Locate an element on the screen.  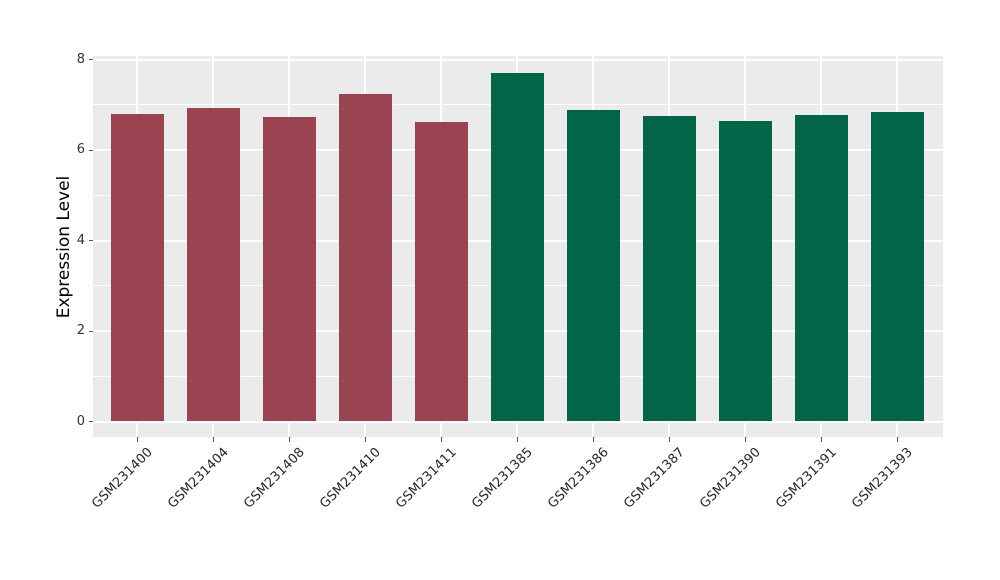
bar-GSM231387 is located at coordinates (669, 268).